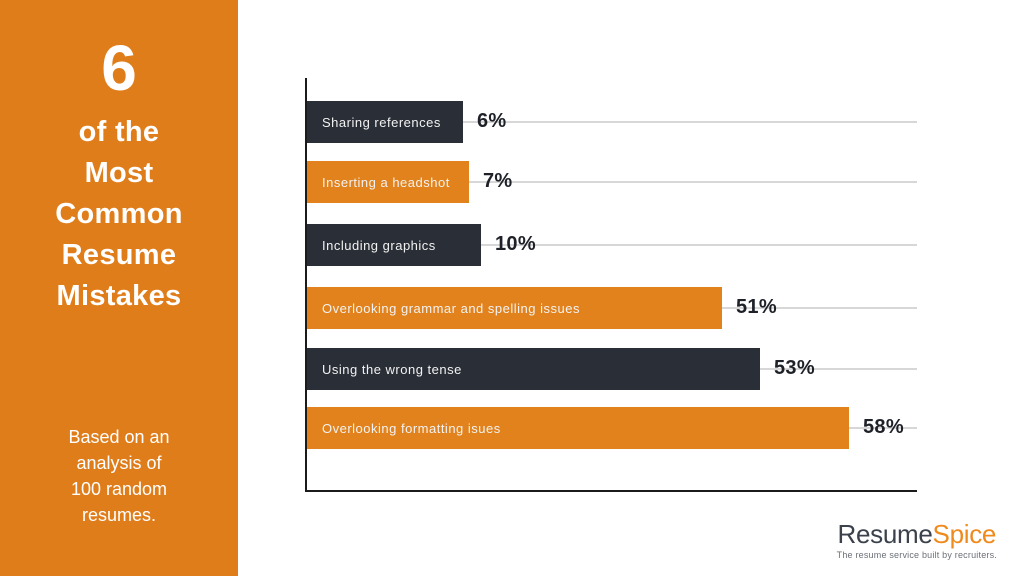  I want to click on bar-row: Using the wrong tense 53%, so click(612, 369).